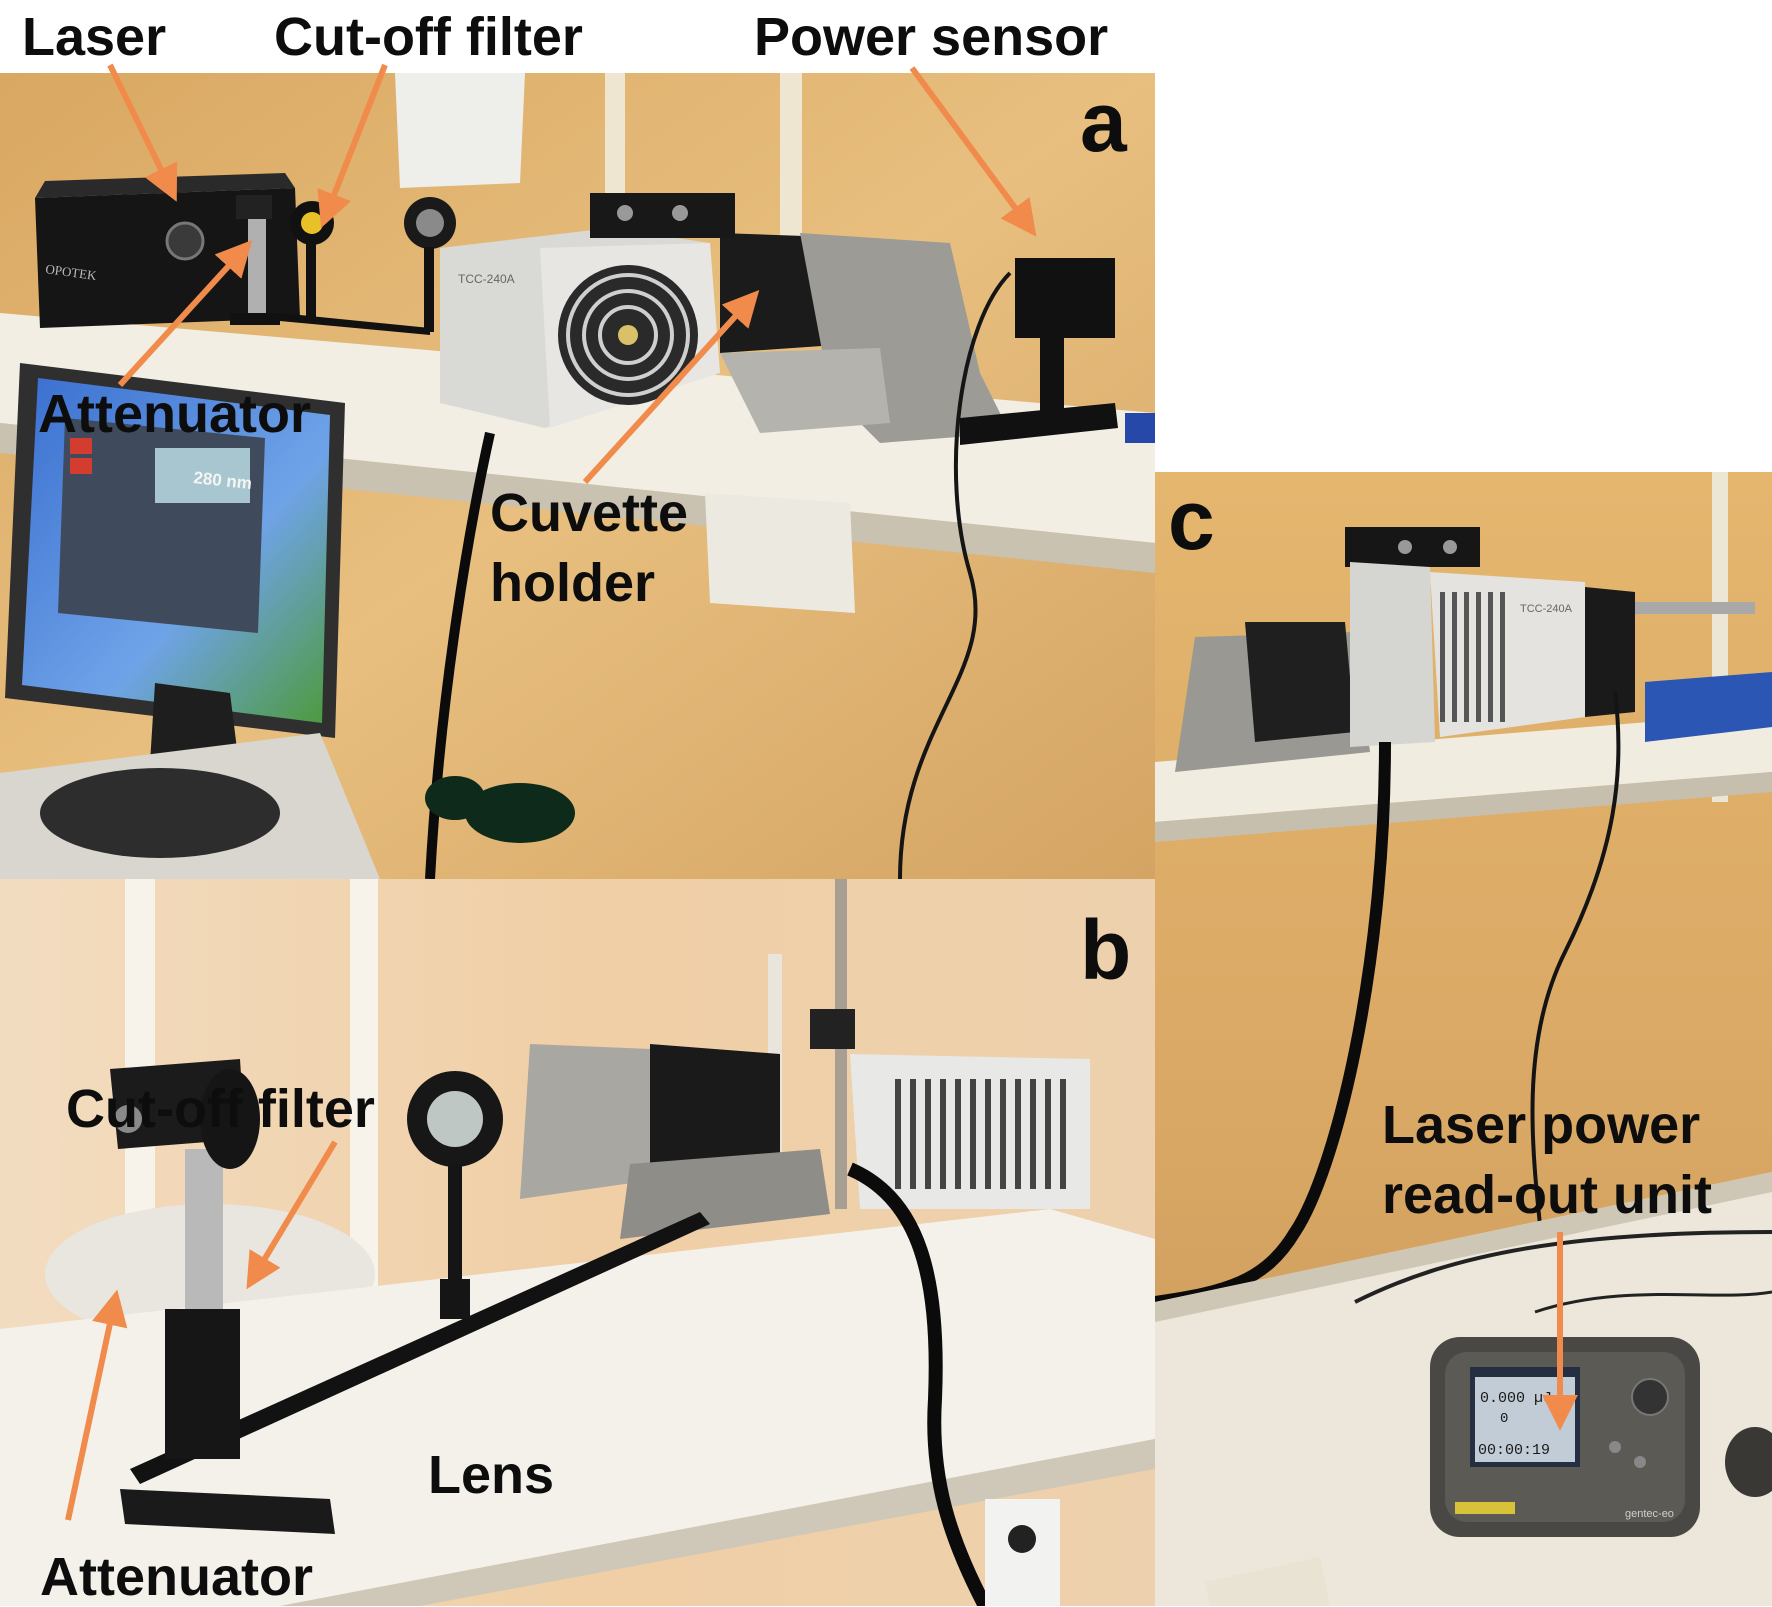 The width and height of the screenshot is (1772, 1607). What do you see at coordinates (1065, 298) in the screenshot?
I see `power-sensor-head` at bounding box center [1065, 298].